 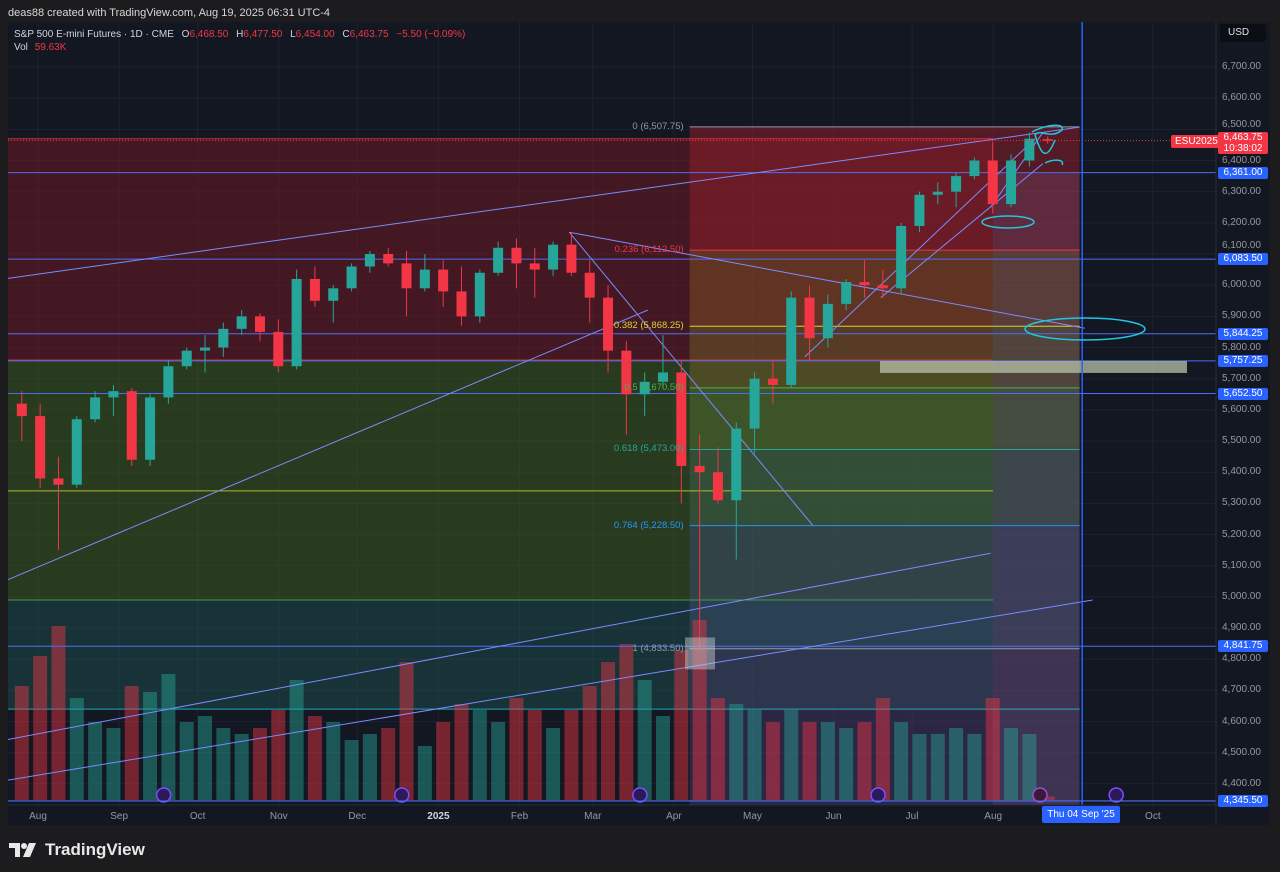 I want to click on volume-value: 59.63K, so click(x=50, y=47).